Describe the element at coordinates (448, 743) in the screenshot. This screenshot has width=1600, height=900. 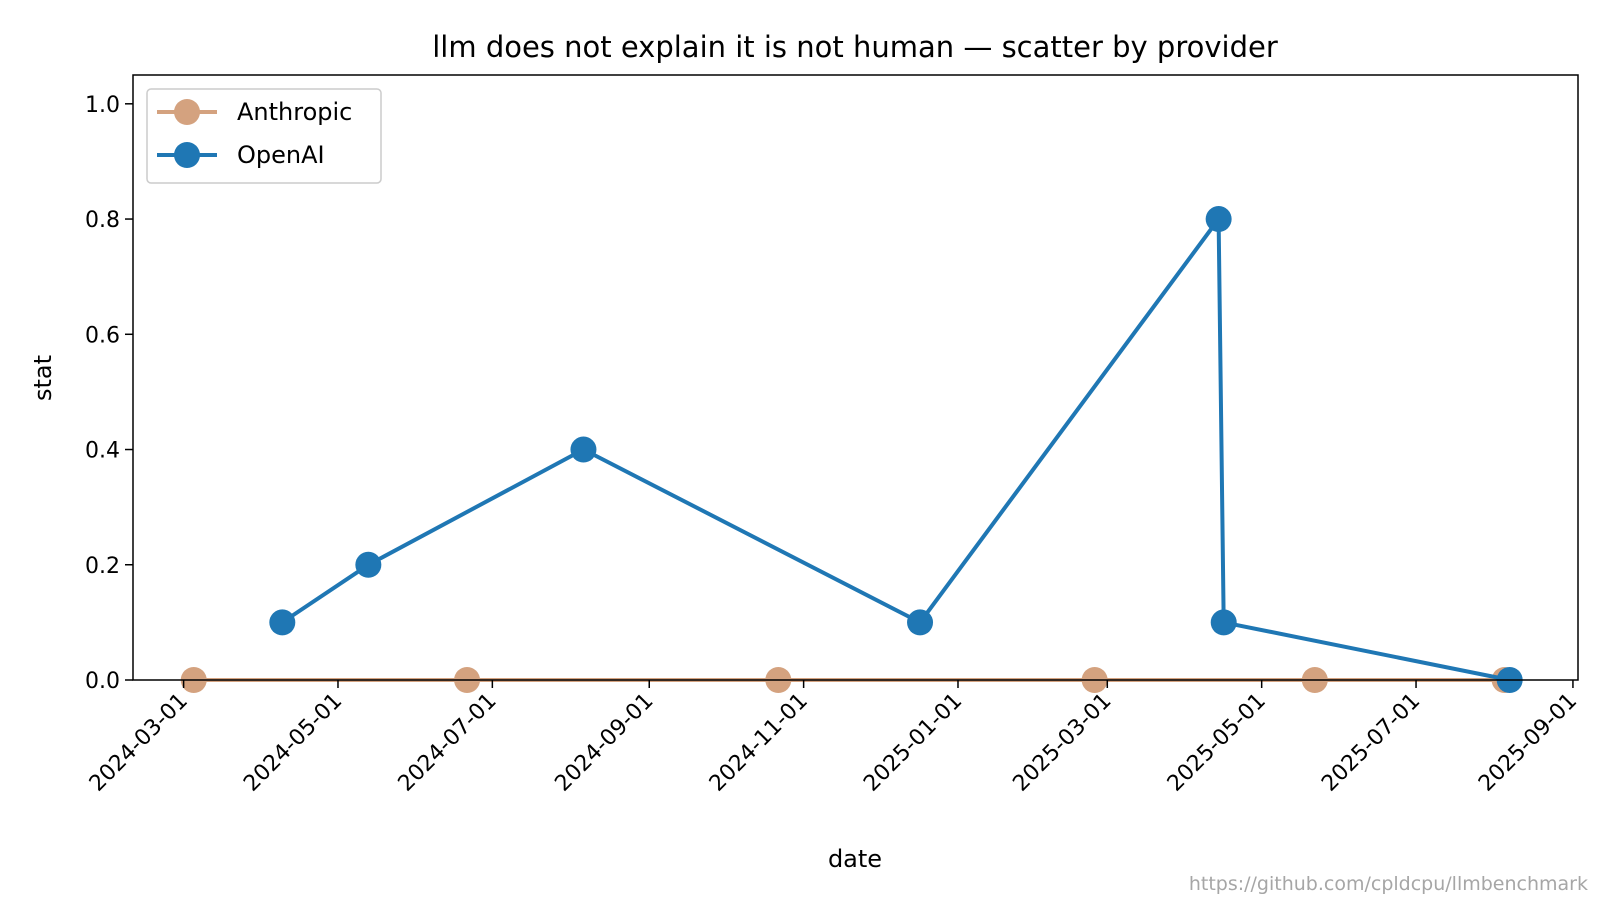
I see `x-tick-label: 2024-07-01` at that location.